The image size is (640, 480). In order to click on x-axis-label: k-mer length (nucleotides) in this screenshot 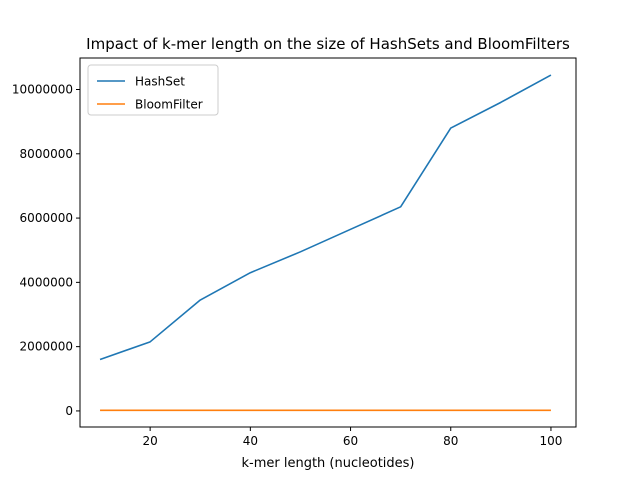, I will do `click(328, 463)`.